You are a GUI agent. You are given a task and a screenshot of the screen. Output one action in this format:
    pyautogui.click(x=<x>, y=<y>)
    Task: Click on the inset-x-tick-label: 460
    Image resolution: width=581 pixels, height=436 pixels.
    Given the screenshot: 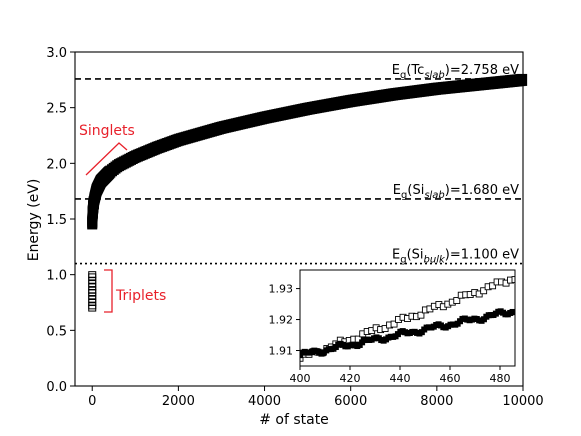 What is the action you would take?
    pyautogui.click(x=450, y=378)
    